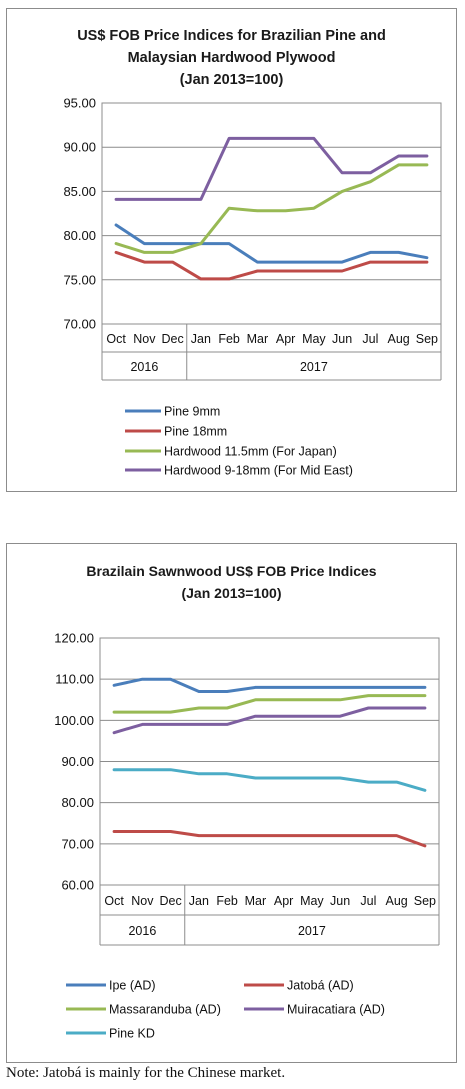 The height and width of the screenshot is (1089, 465). I want to click on y-tick-label: 75.00, so click(79, 279).